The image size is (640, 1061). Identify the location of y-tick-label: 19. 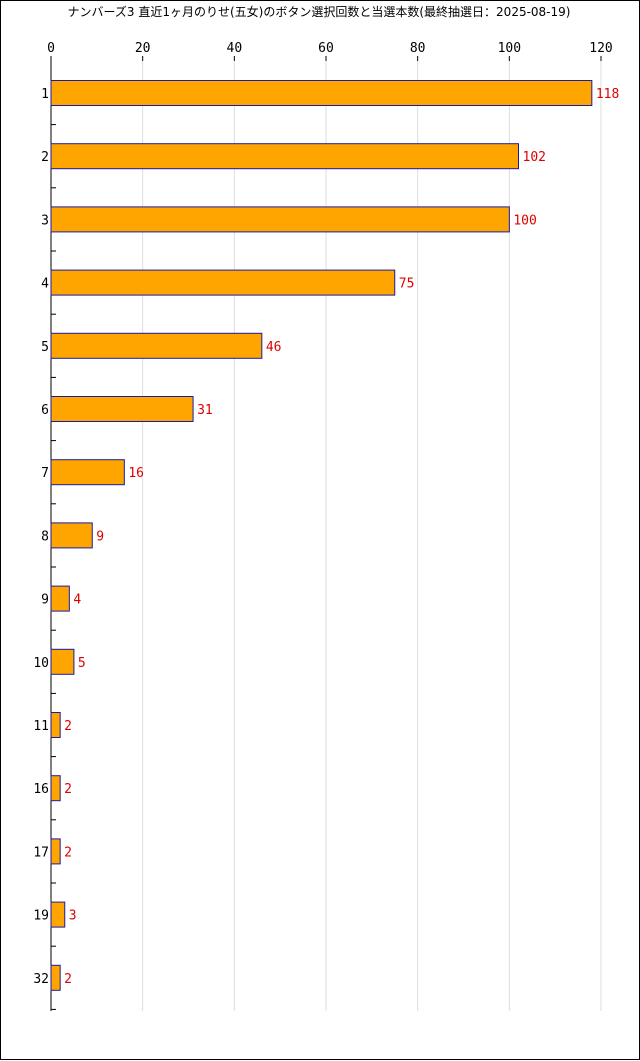
(41, 916).